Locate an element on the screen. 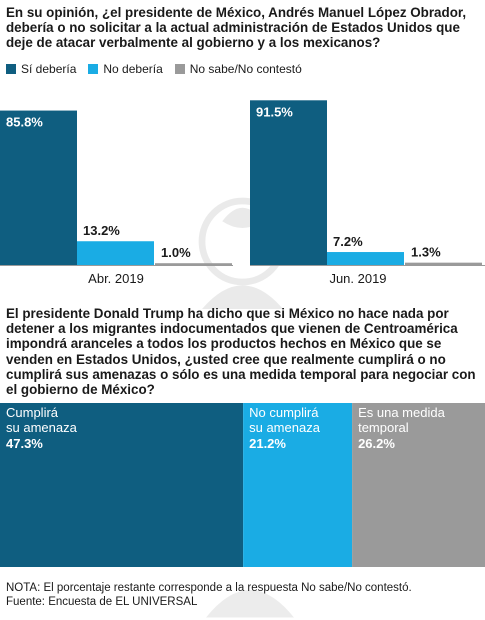 The height and width of the screenshot is (620, 485). legend-item-ns: No sabe/No contestó is located at coordinates (238, 69).